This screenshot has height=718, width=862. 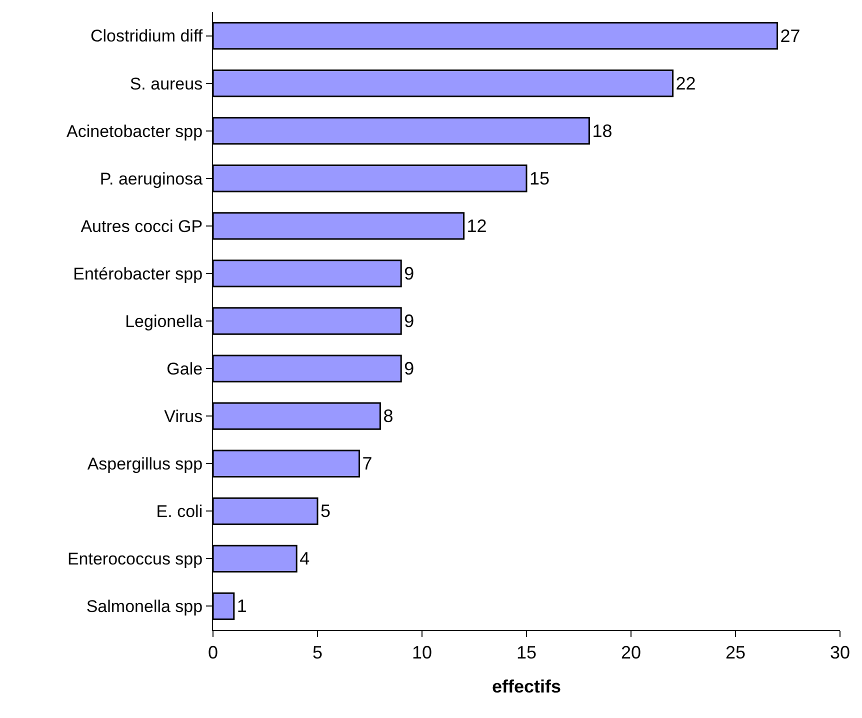 What do you see at coordinates (241, 606) in the screenshot?
I see `data-label: 1` at bounding box center [241, 606].